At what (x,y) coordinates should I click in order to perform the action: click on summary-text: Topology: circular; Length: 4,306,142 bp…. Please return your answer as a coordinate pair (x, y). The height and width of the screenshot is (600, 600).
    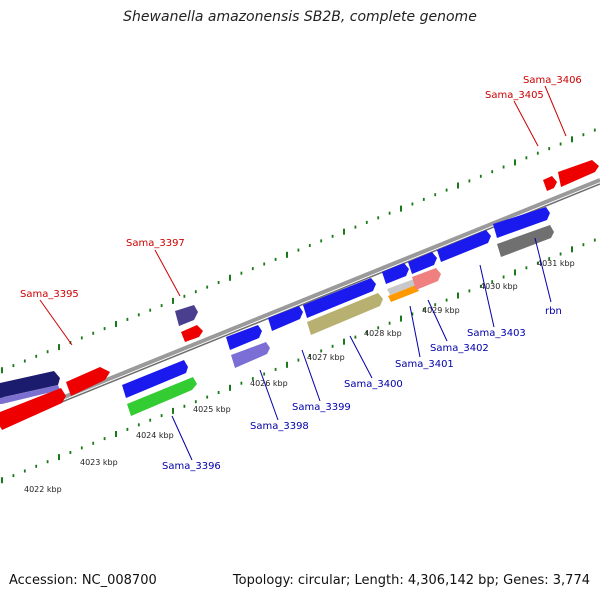
    Looking at the image, I should click on (411, 580).